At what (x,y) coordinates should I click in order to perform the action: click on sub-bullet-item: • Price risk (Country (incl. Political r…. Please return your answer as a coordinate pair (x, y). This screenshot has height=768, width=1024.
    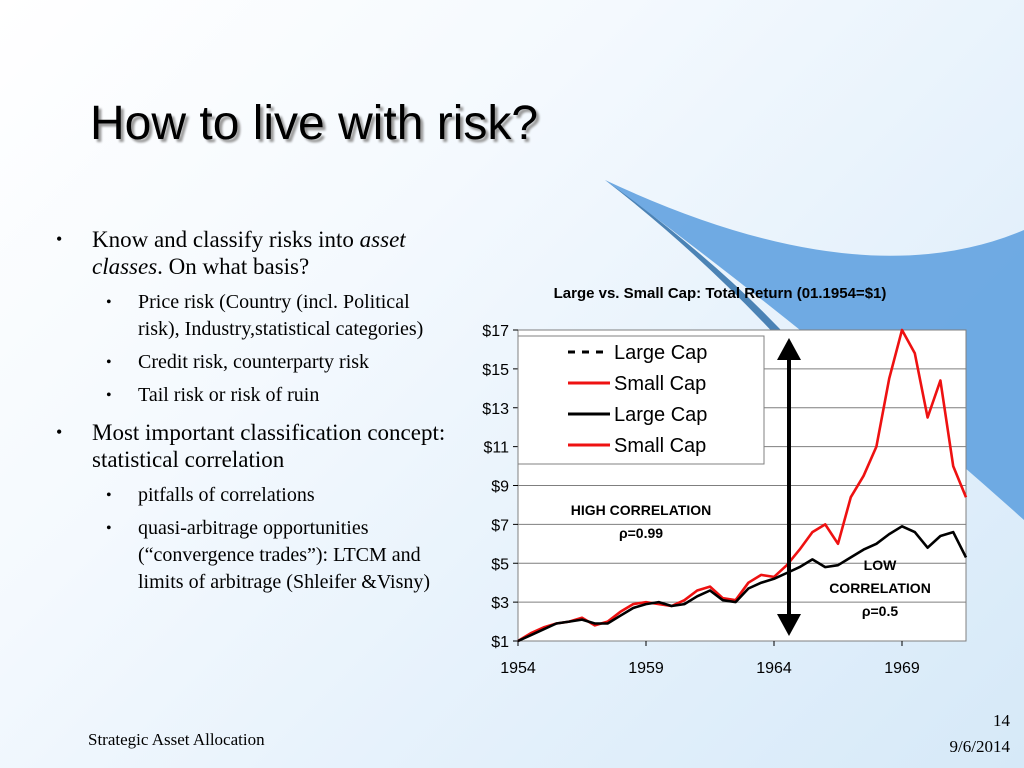
    Looking at the image, I should click on (252, 316).